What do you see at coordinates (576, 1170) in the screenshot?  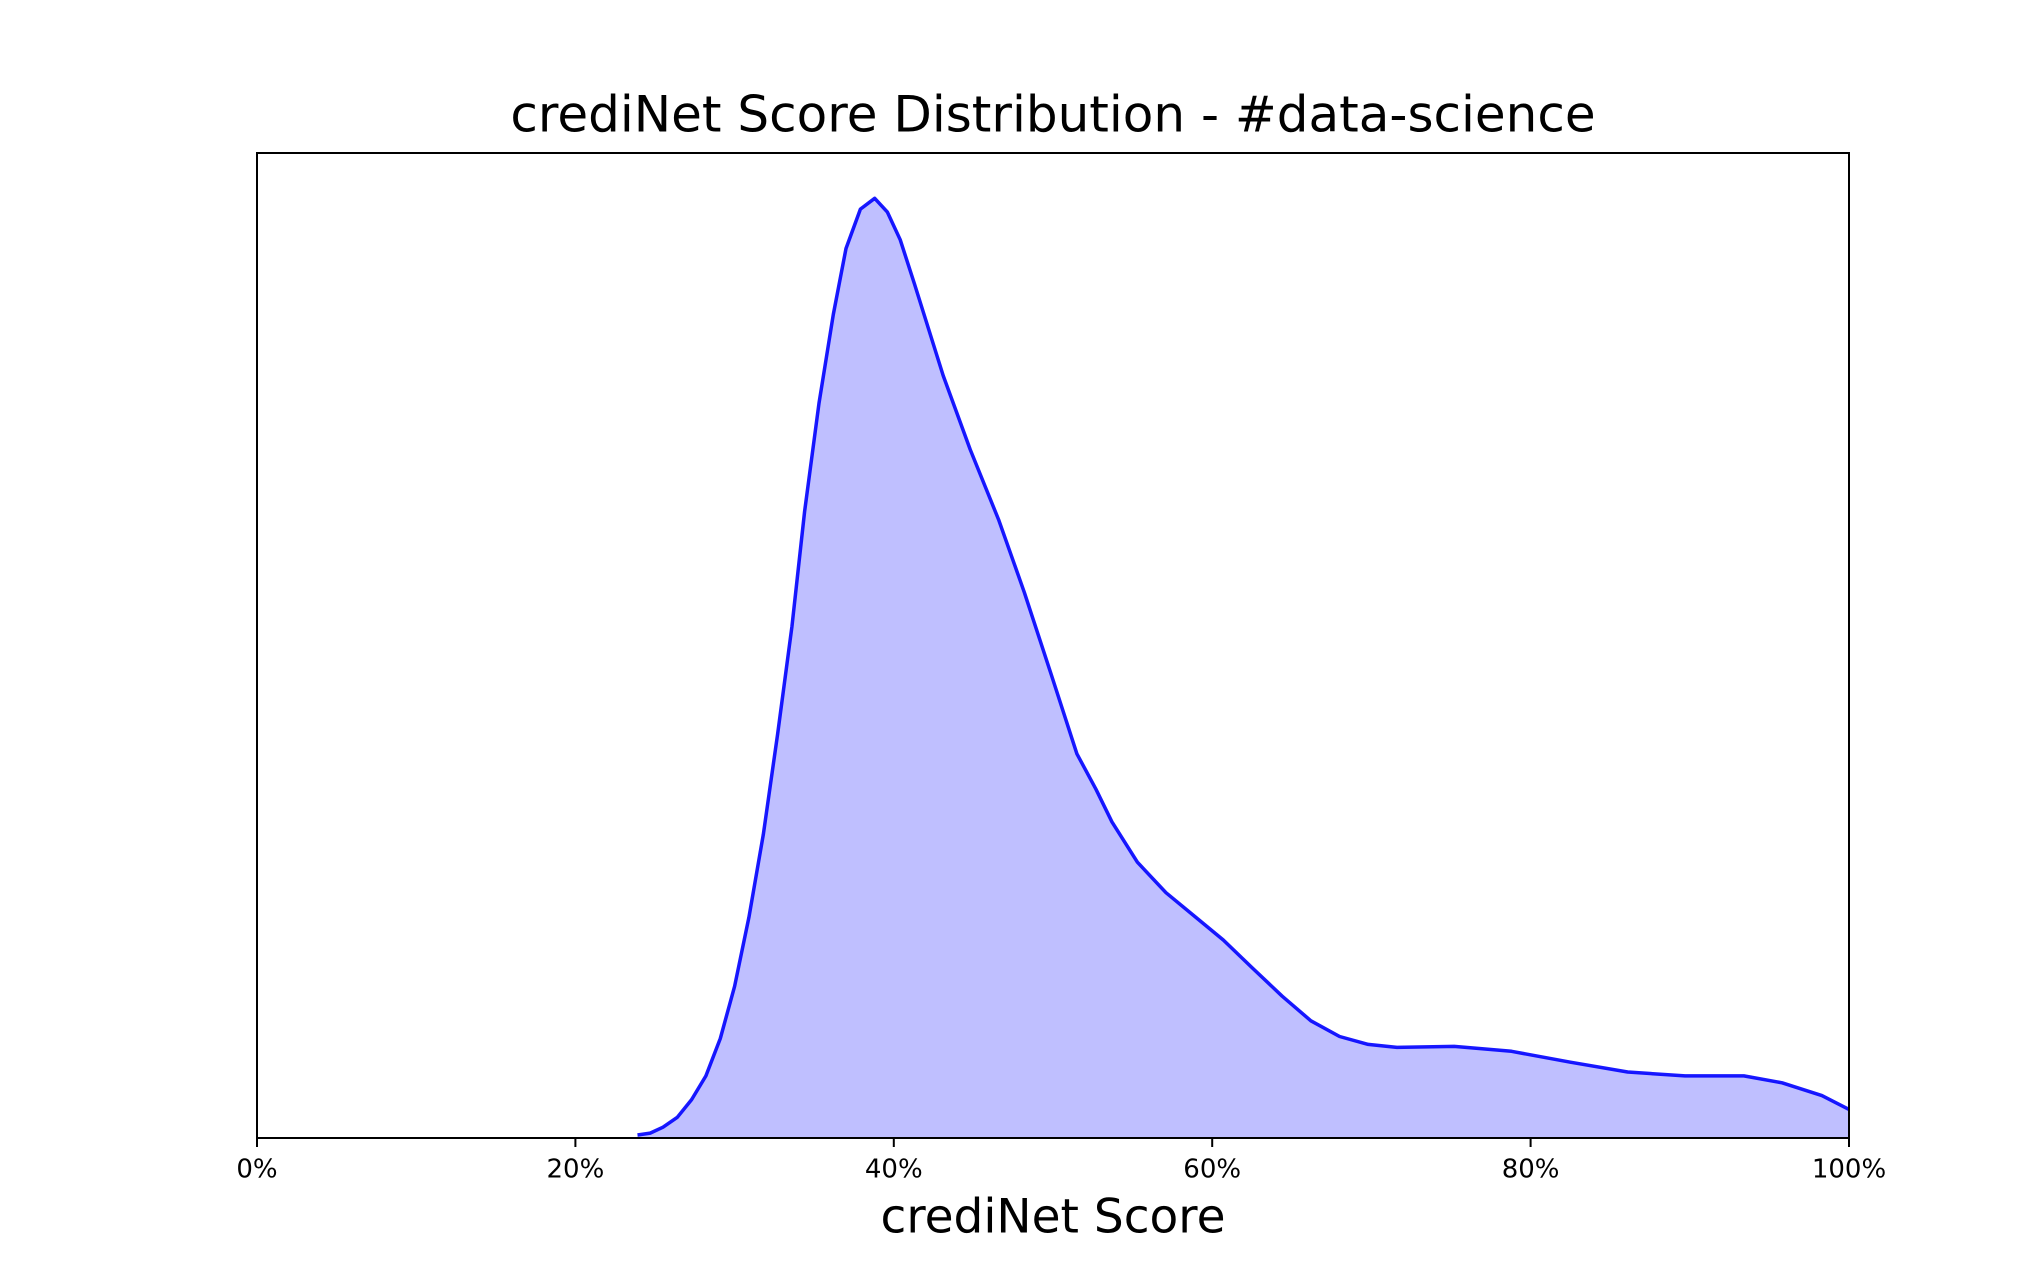 I see `x-tick-label: 20%` at bounding box center [576, 1170].